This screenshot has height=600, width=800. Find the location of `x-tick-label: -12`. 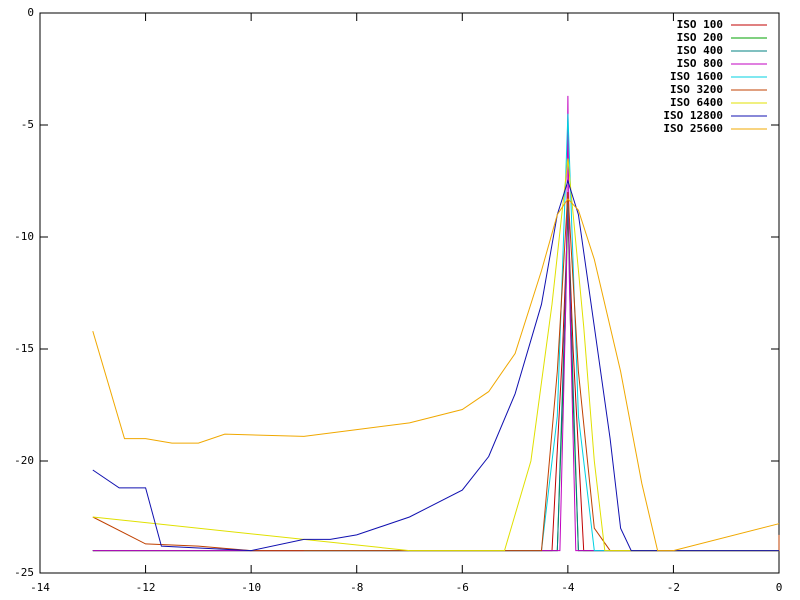

x-tick-label: -12 is located at coordinates (146, 587).